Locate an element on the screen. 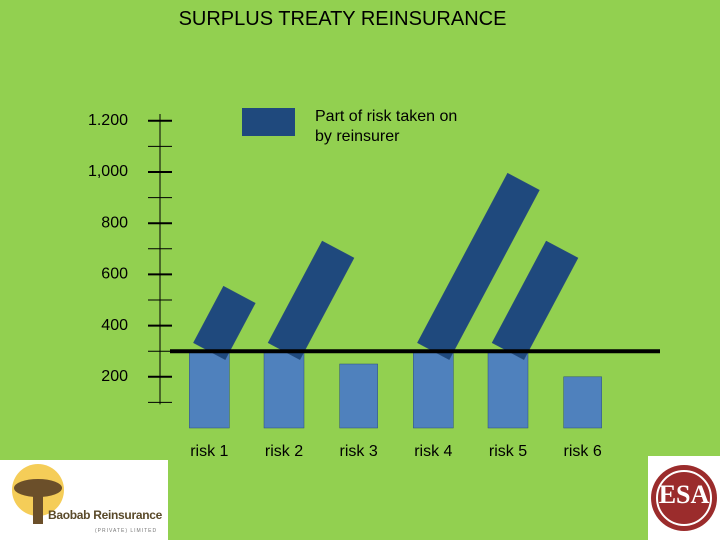  y-tick-label: 400 is located at coordinates (114, 325).